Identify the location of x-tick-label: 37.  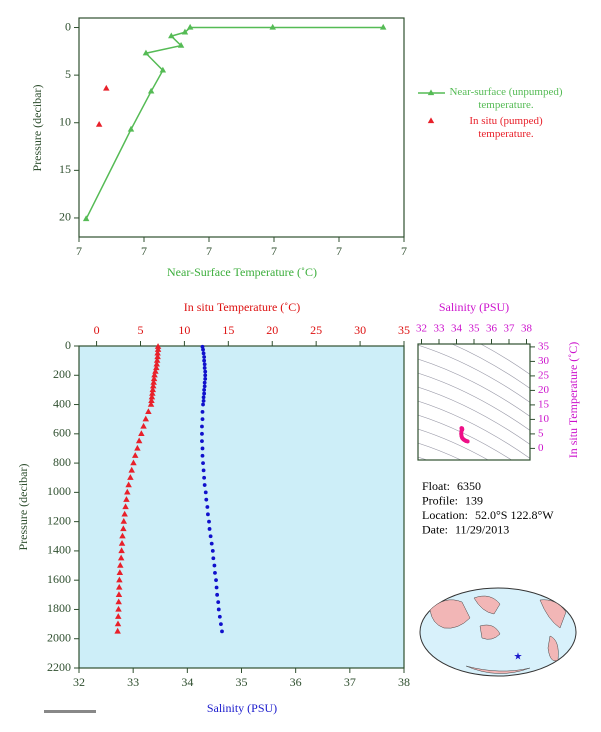
(510, 329).